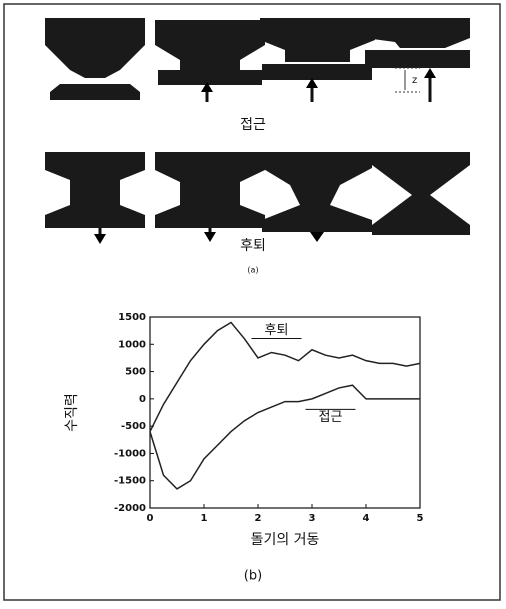 The image size is (506, 609). Describe the element at coordinates (285, 540) in the screenshot. I see `x-axis-label: 돌기의 거동` at that location.